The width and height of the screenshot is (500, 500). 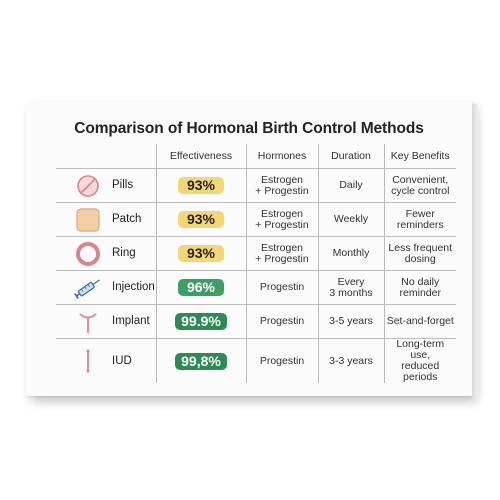 I want to click on duration-cell: 3-5 years, so click(x=350, y=321).